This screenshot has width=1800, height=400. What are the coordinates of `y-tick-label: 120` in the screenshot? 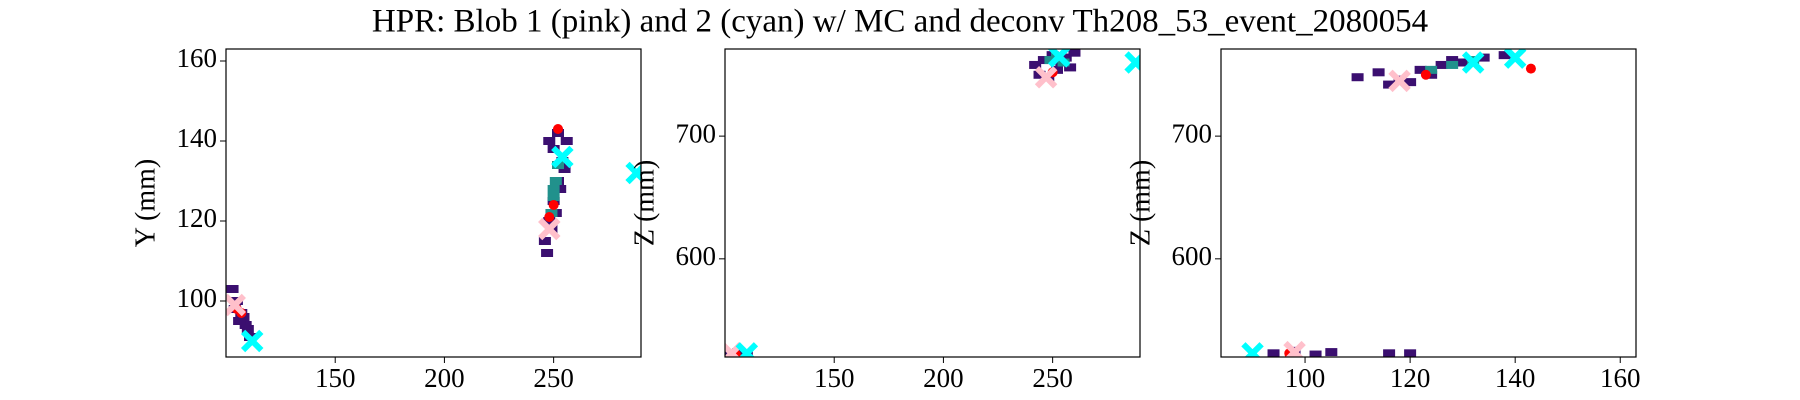 It's located at (197, 218).